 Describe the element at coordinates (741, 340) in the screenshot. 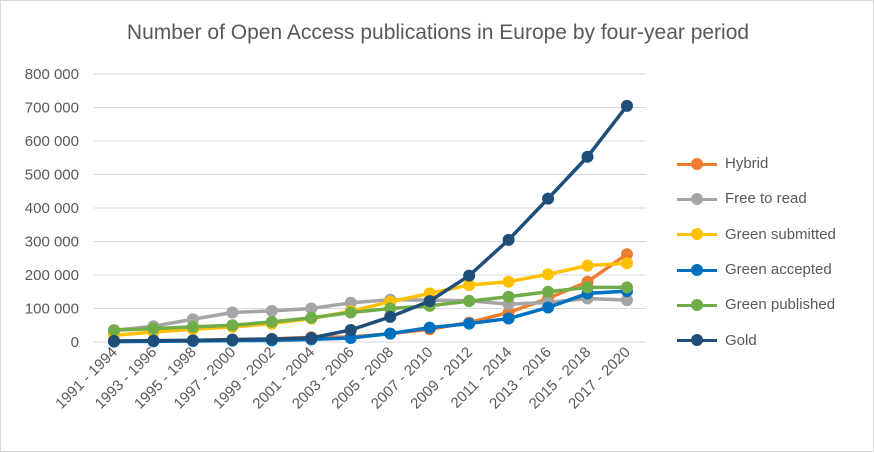

I see `legend-label: Gold` at that location.